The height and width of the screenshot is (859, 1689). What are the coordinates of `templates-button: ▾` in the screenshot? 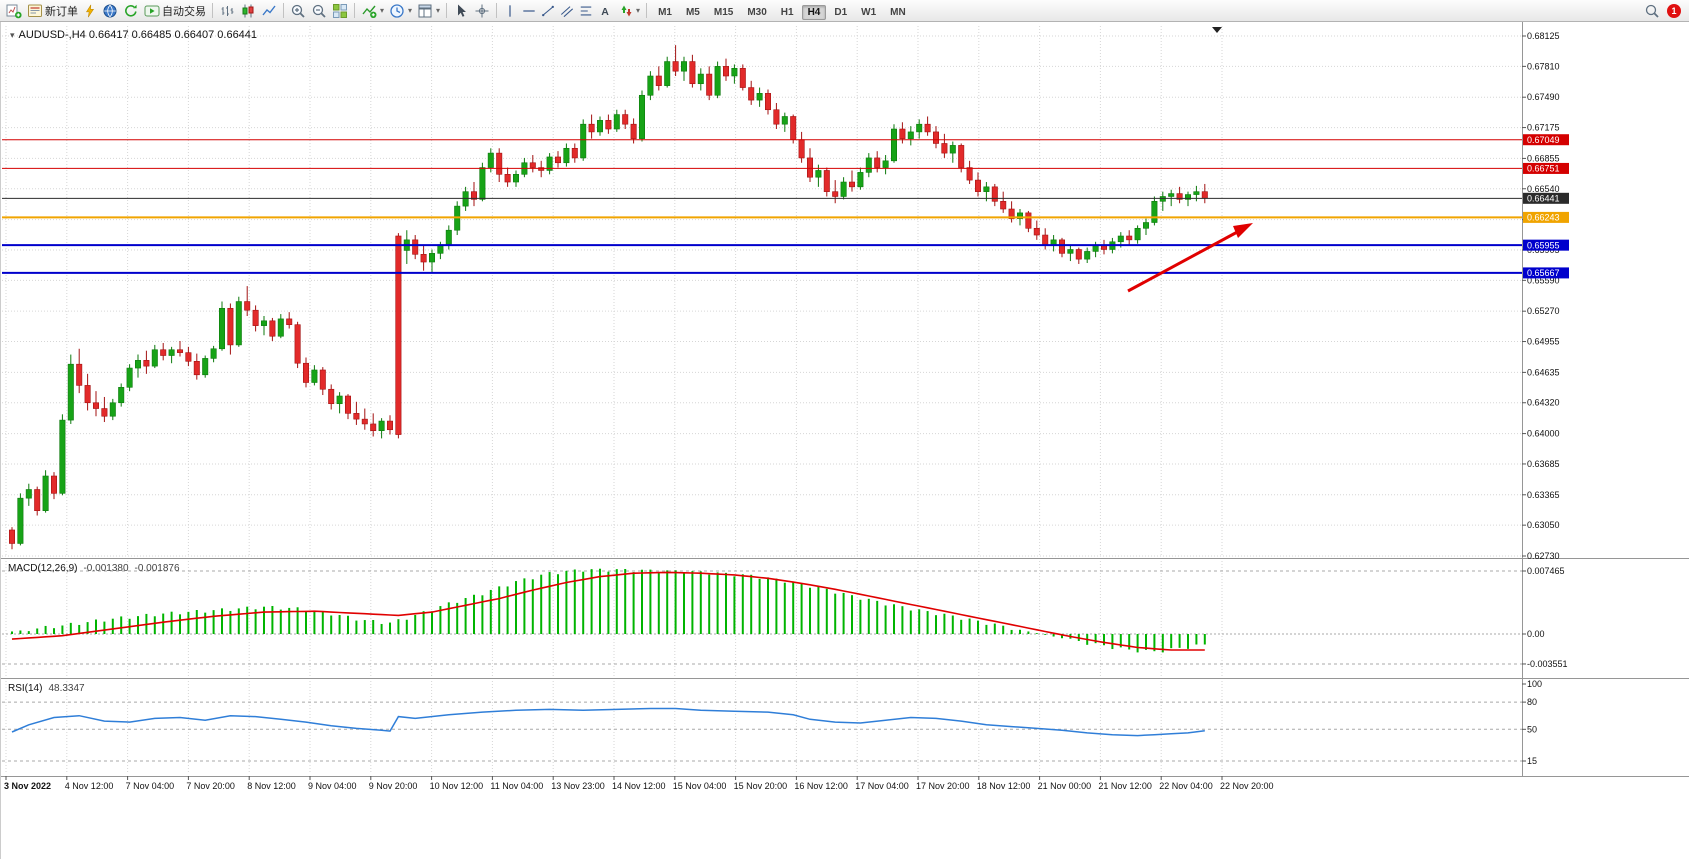 It's located at (428, 11).